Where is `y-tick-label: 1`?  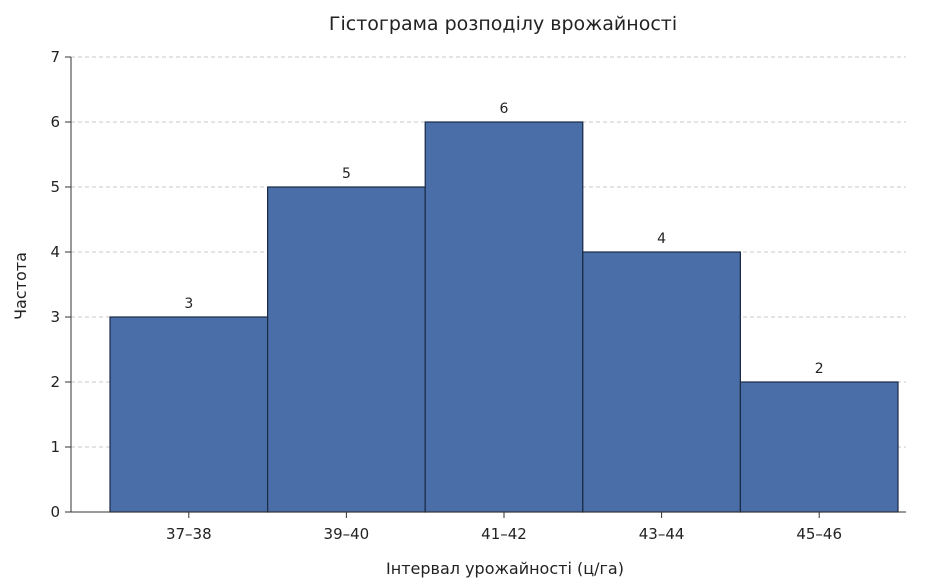
y-tick-label: 1 is located at coordinates (55, 447).